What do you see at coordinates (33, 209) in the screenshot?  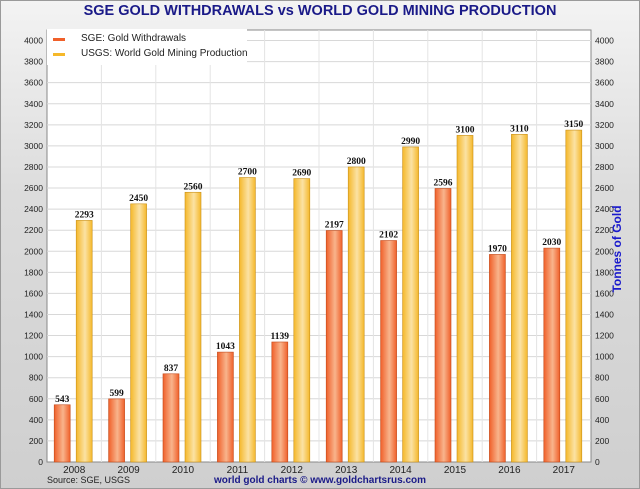 I see `y-tick-label-left: 2400` at bounding box center [33, 209].